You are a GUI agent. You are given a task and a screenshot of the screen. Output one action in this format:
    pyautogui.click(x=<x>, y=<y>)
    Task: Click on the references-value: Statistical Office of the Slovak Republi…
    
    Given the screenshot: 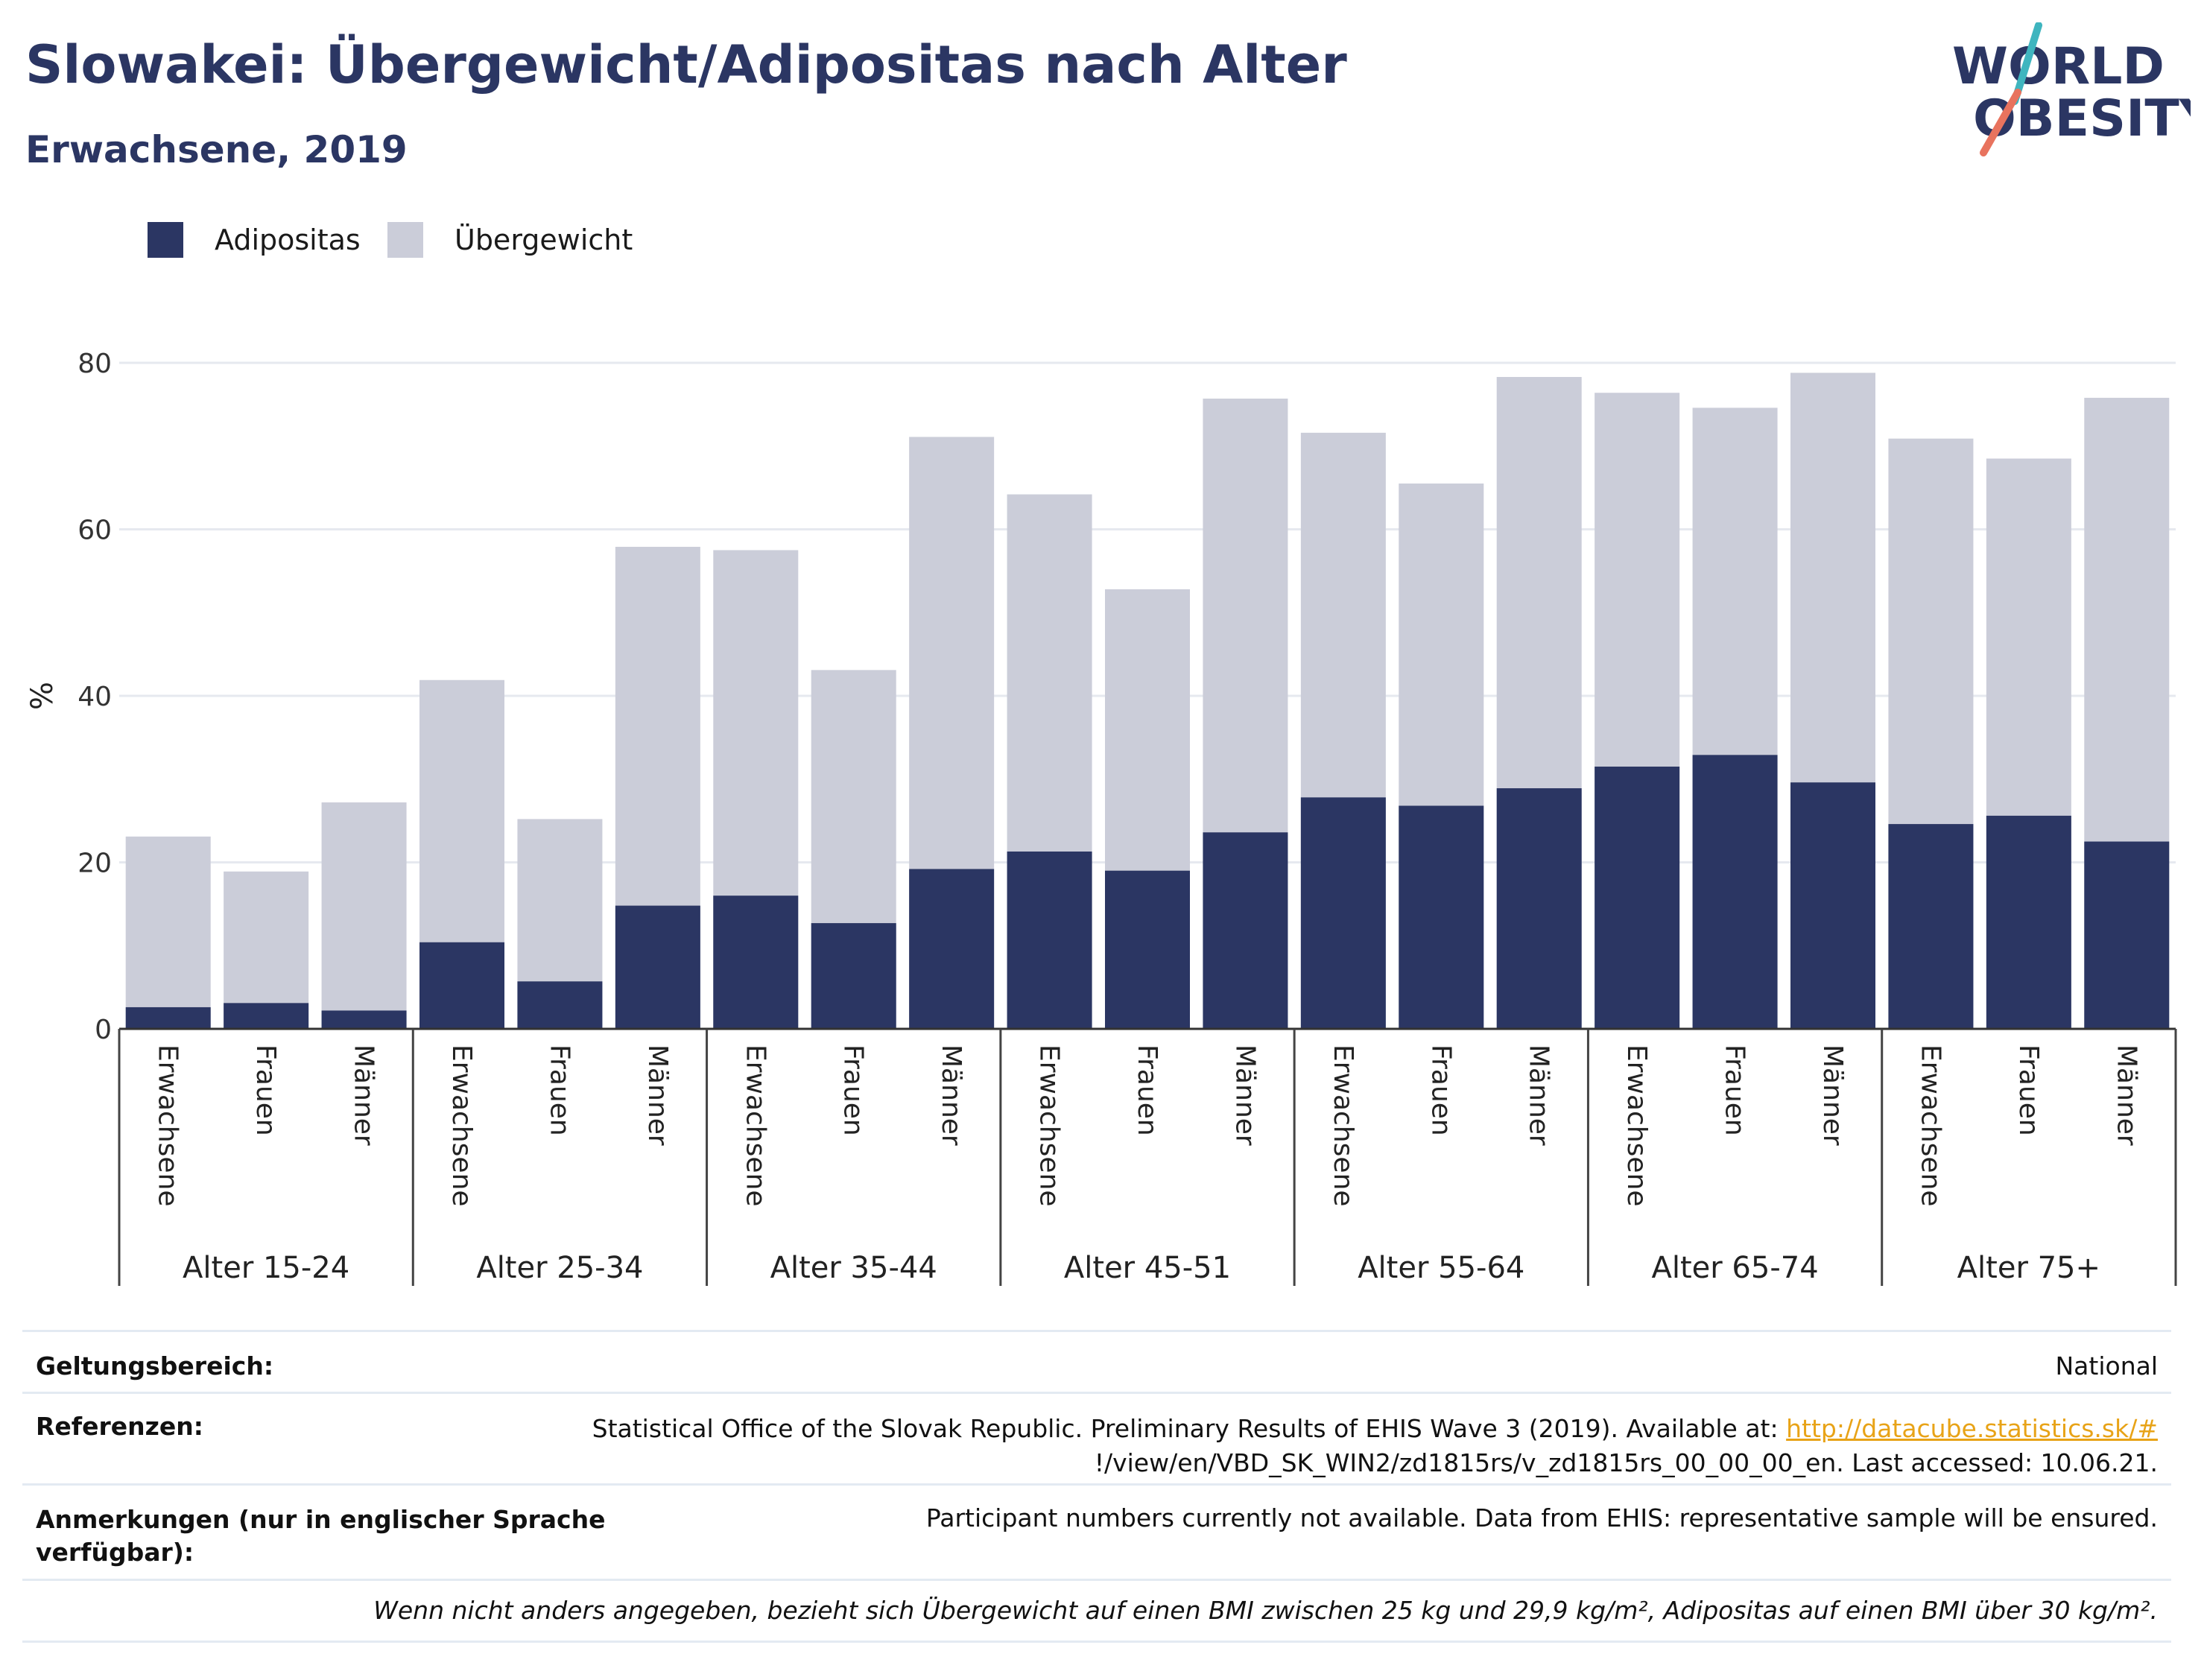 What is the action you would take?
    pyautogui.click(x=1375, y=1446)
    